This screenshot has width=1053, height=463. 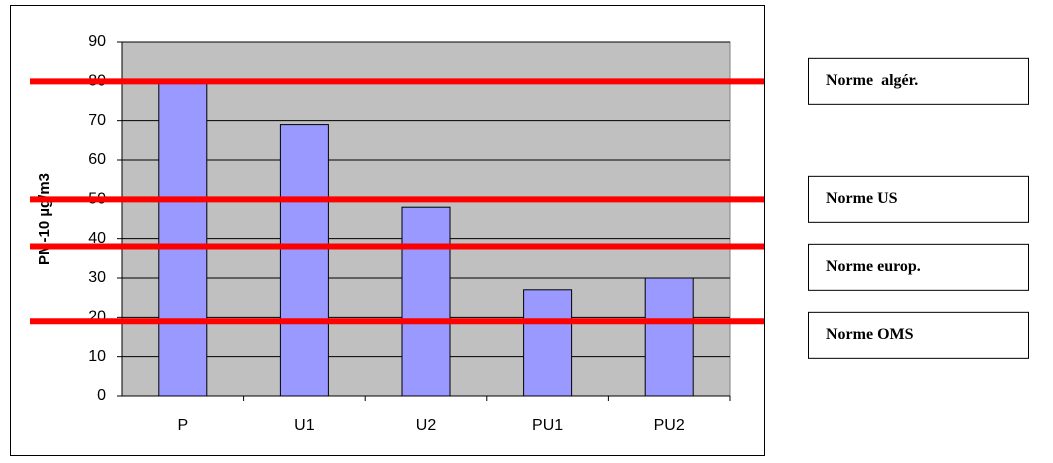 I want to click on y-tick-label: 70, so click(x=97, y=120).